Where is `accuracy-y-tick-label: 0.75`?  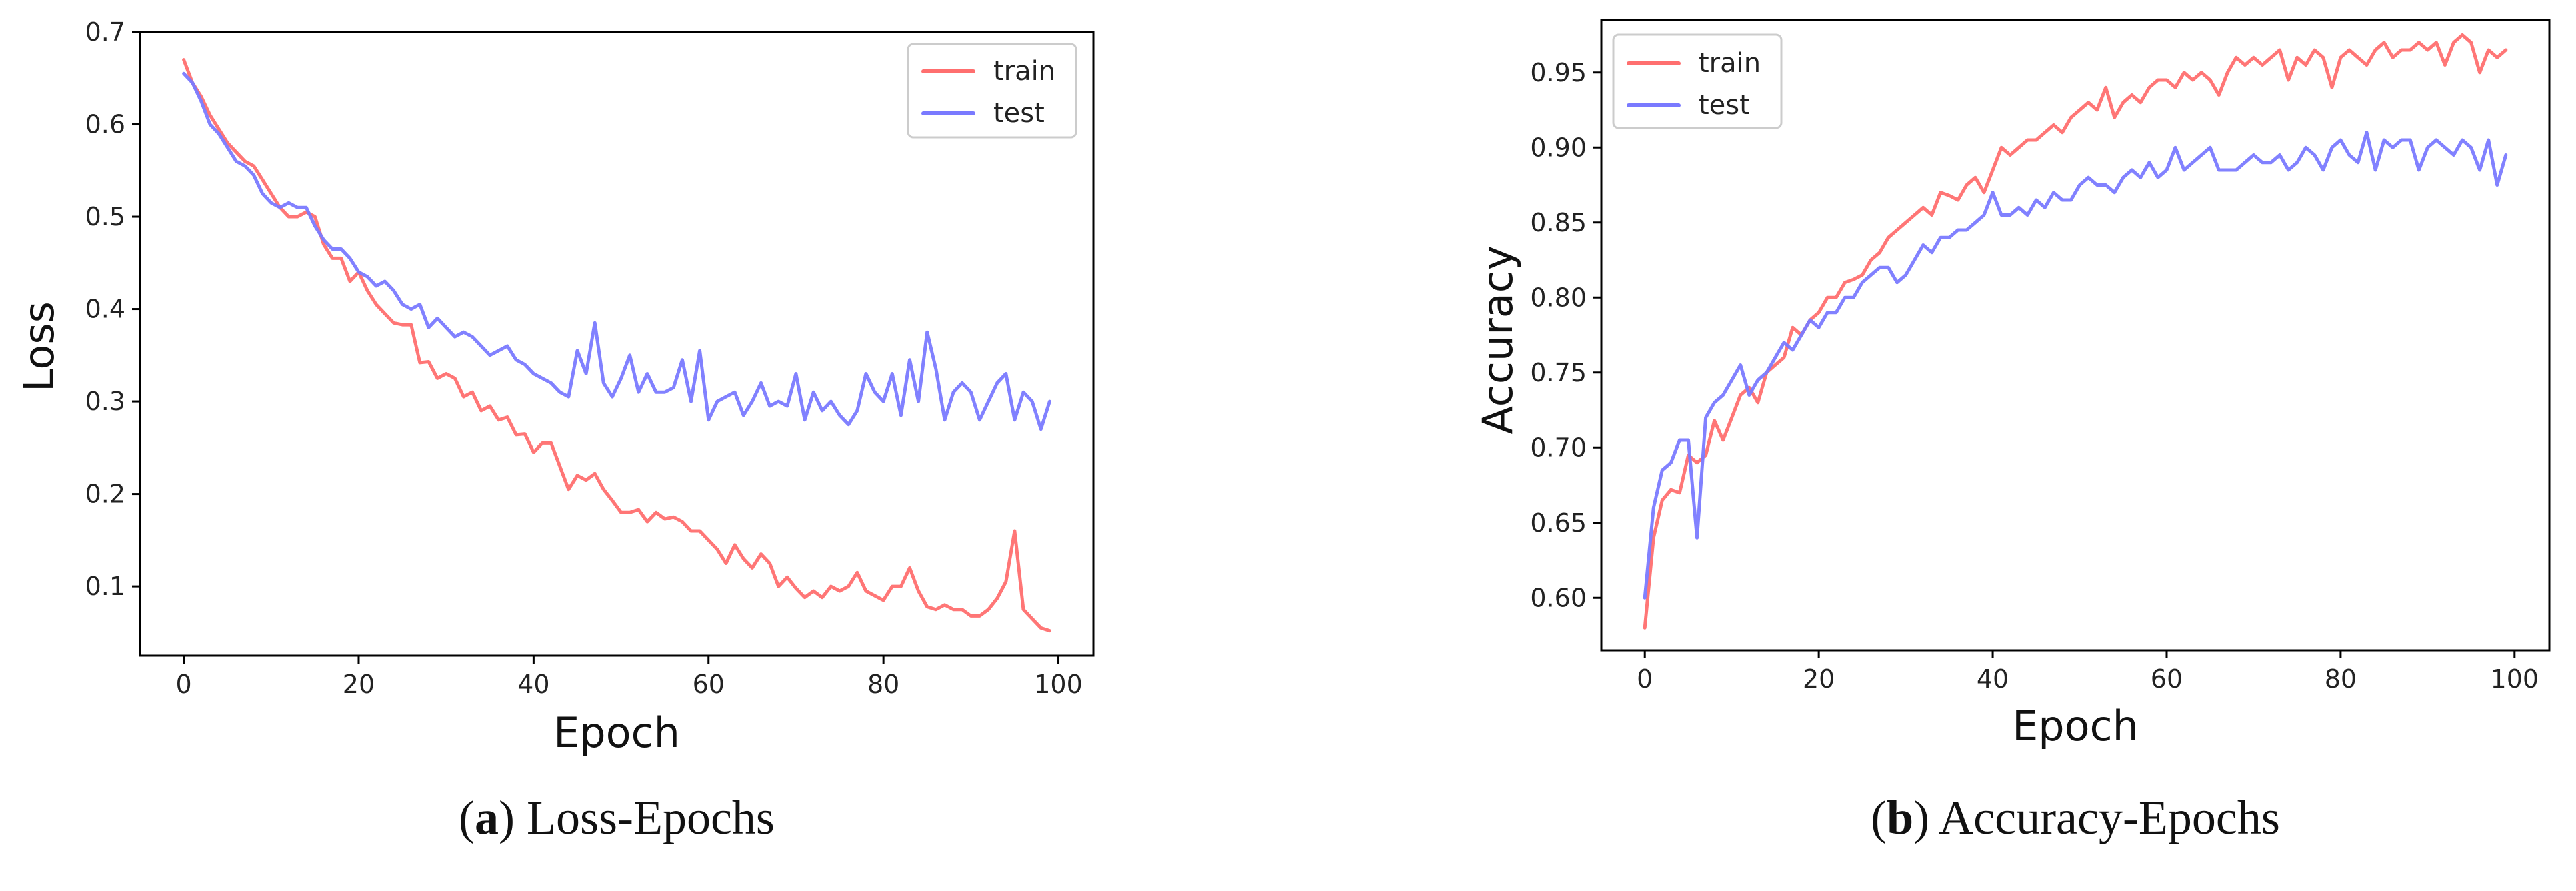
accuracy-y-tick-label: 0.75 is located at coordinates (1558, 372).